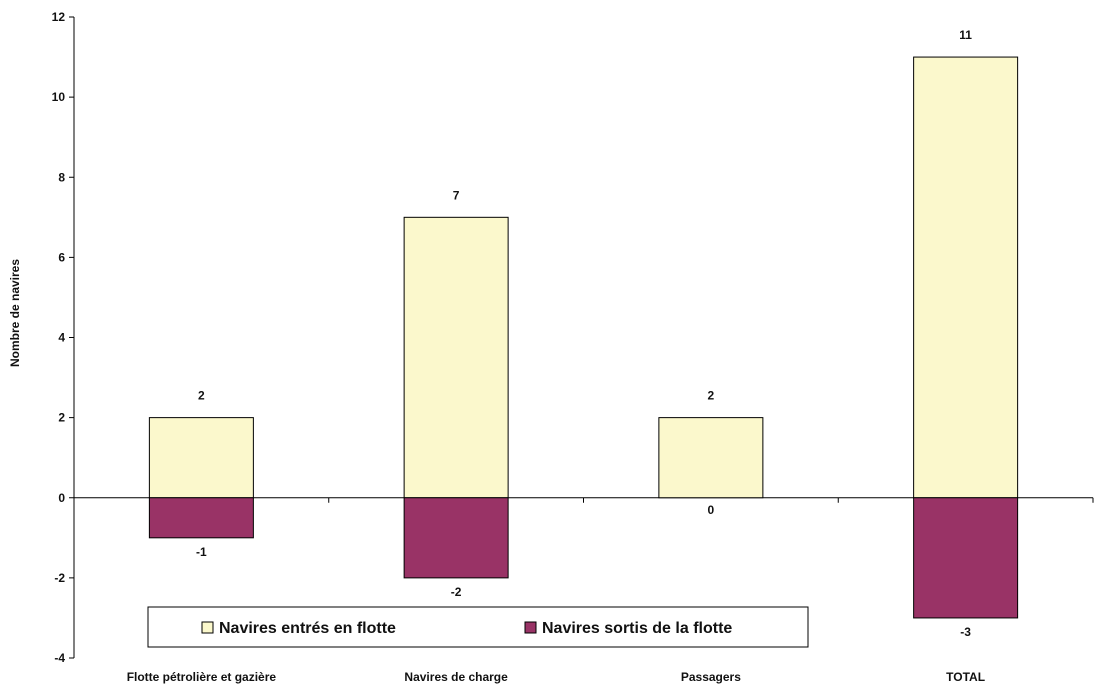 The width and height of the screenshot is (1103, 686). I want to click on legend-box, so click(478, 627).